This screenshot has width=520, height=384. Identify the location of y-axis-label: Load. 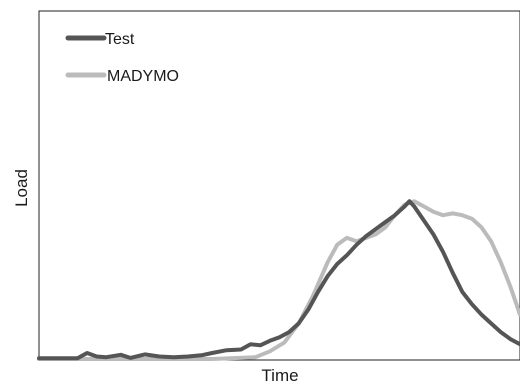
(21, 188).